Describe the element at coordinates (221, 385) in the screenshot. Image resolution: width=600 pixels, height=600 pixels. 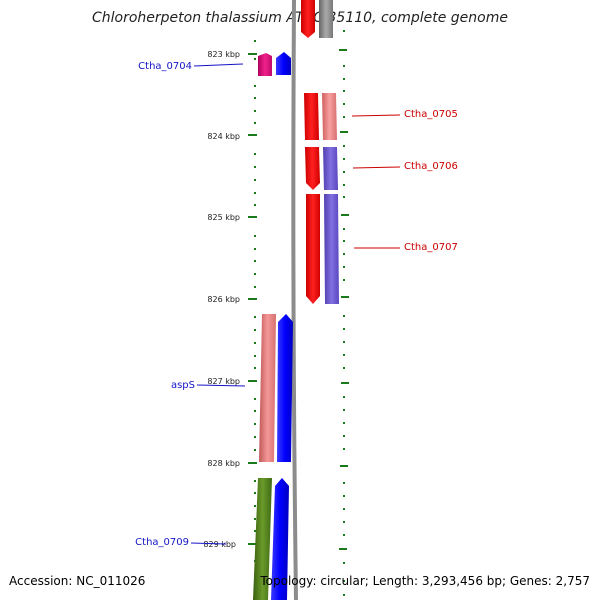
I see `leader-asps` at that location.